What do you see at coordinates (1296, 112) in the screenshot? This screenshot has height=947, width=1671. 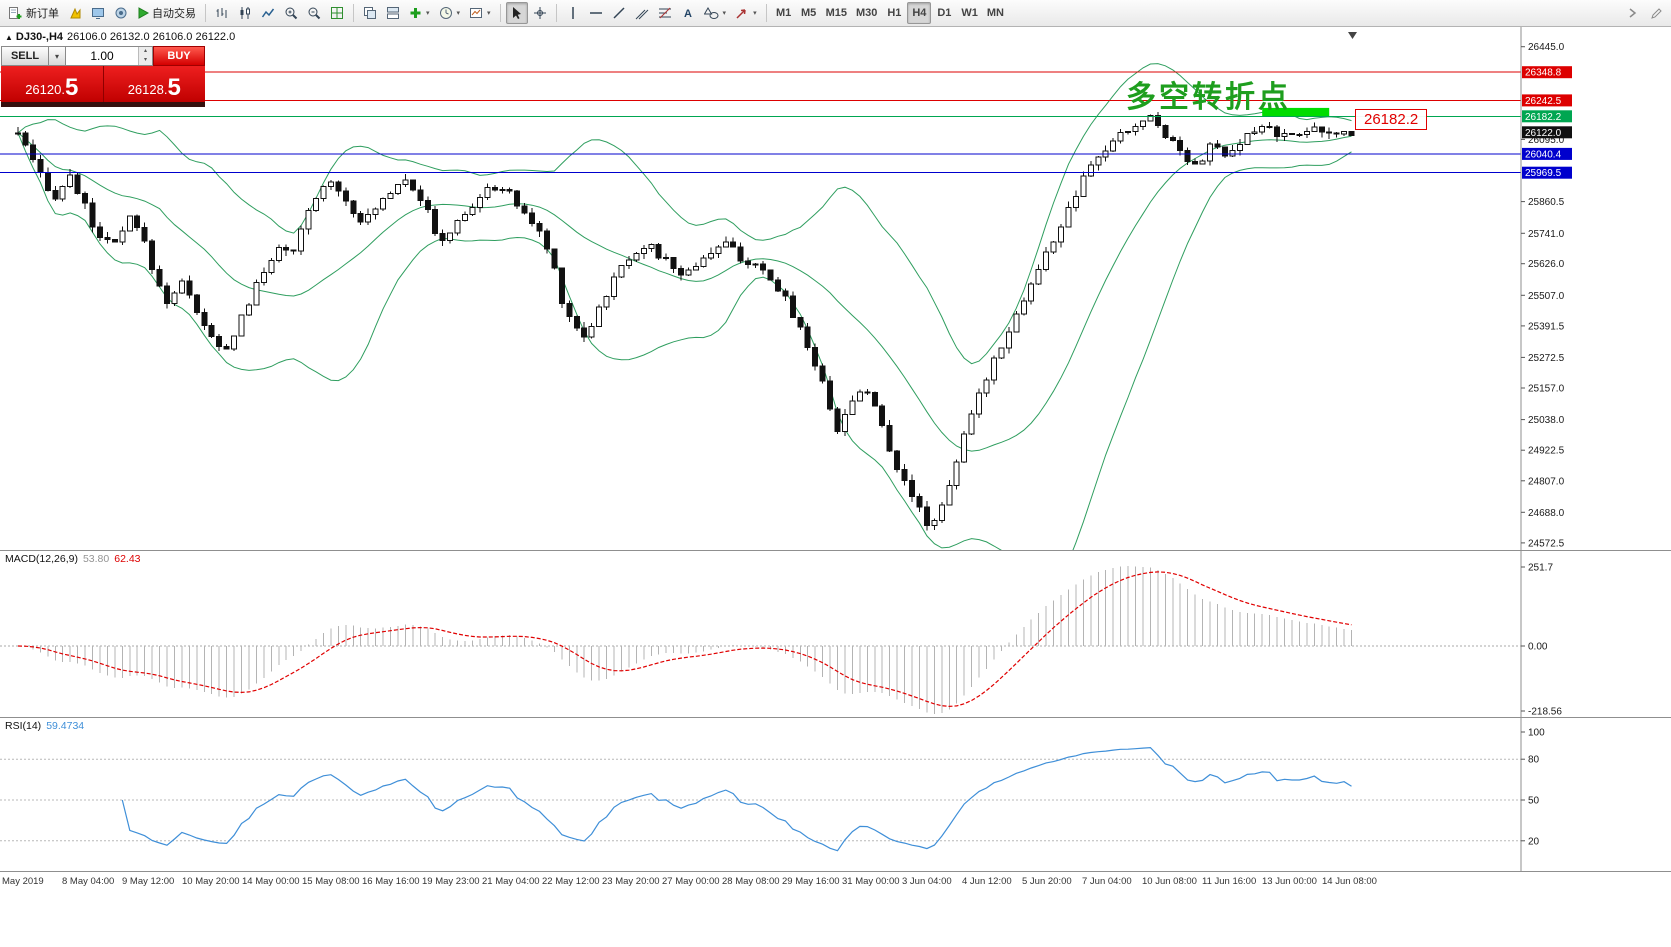 I see `highlight-zone` at bounding box center [1296, 112].